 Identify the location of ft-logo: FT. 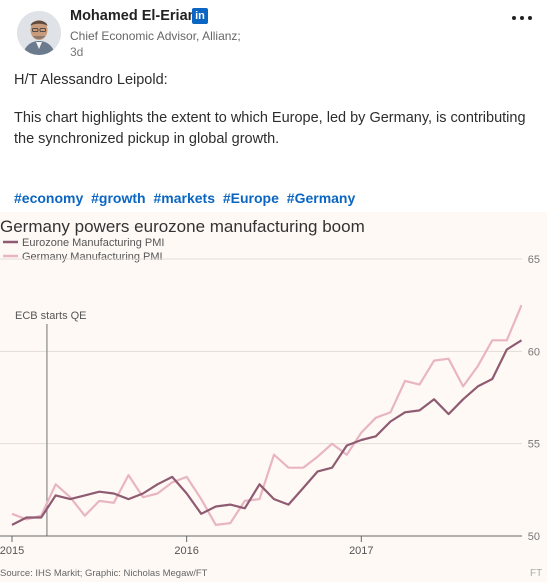
(536, 573).